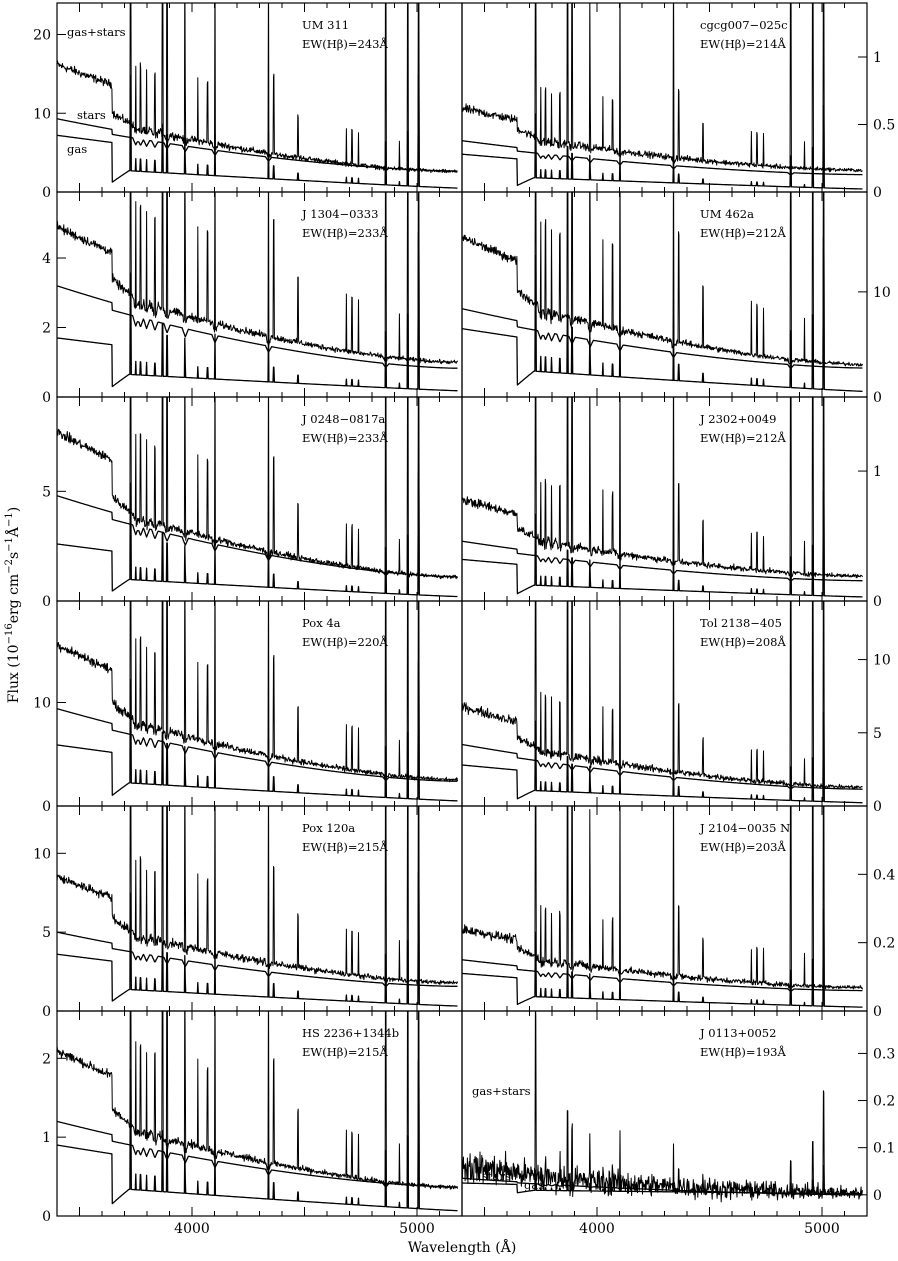 This screenshot has width=898, height=1261. Describe the element at coordinates (350, 1033) in the screenshot. I see `panel-name: HS 2236+1344b` at that location.